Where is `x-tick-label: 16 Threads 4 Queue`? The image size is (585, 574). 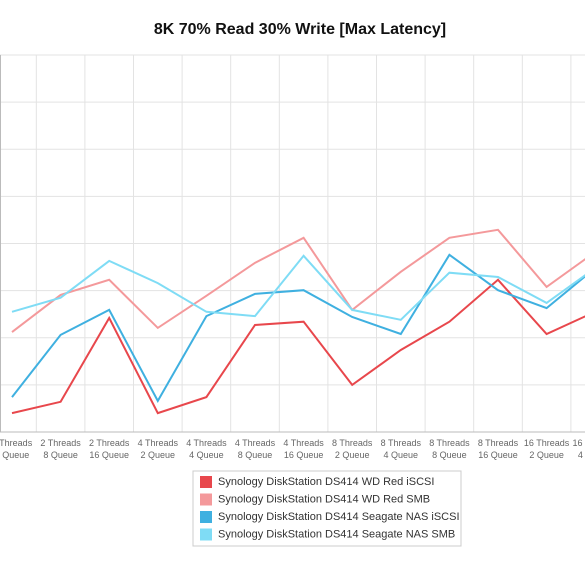 x-tick-label: 16 Threads 4 Queue is located at coordinates (579, 449).